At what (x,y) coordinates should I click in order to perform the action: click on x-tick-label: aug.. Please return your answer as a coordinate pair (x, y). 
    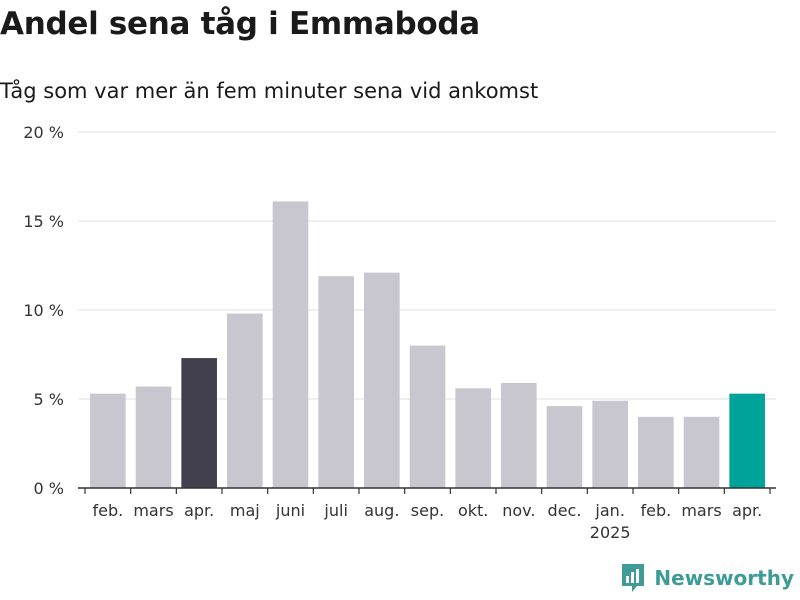
    Looking at the image, I should click on (381, 510).